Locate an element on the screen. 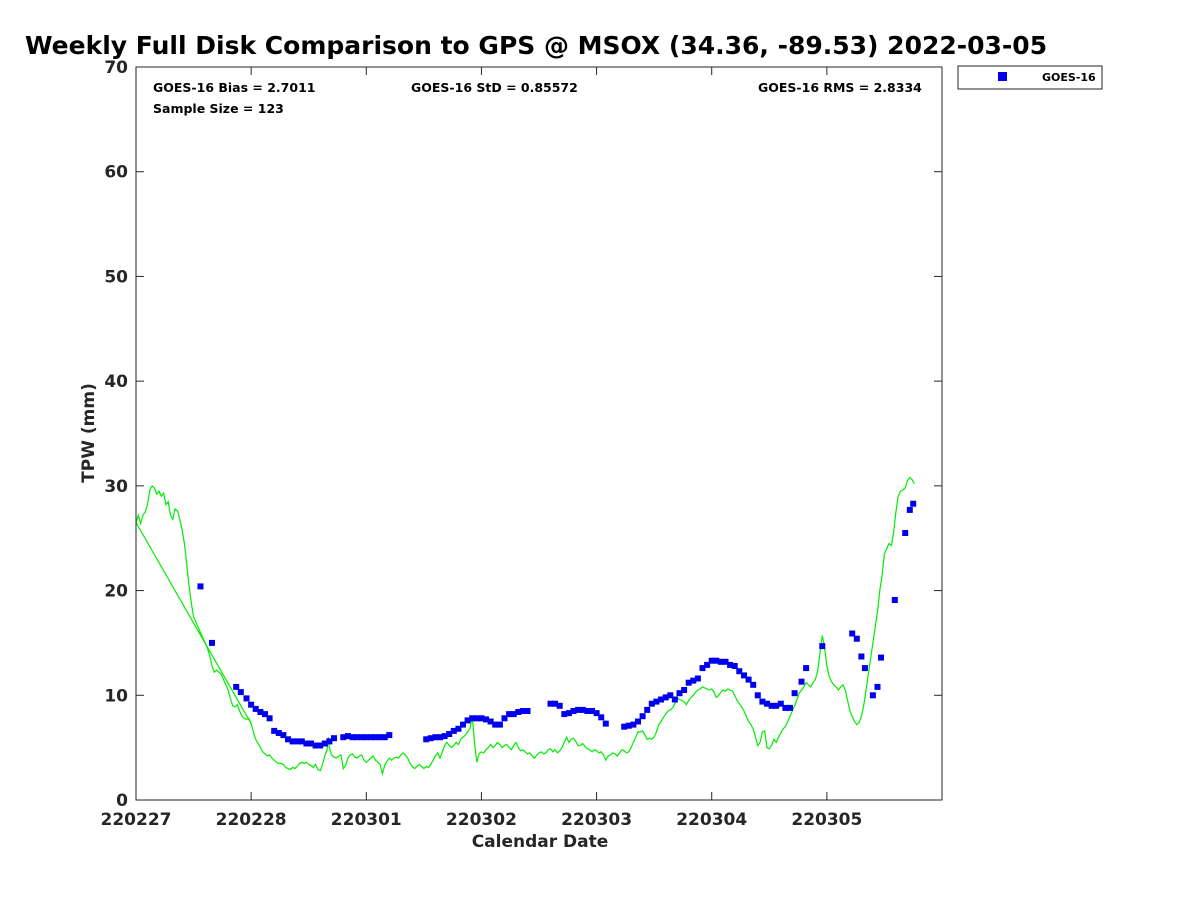 Image resolution: width=1200 pixels, height=900 pixels. y-tick-label: 50 is located at coordinates (116, 277).